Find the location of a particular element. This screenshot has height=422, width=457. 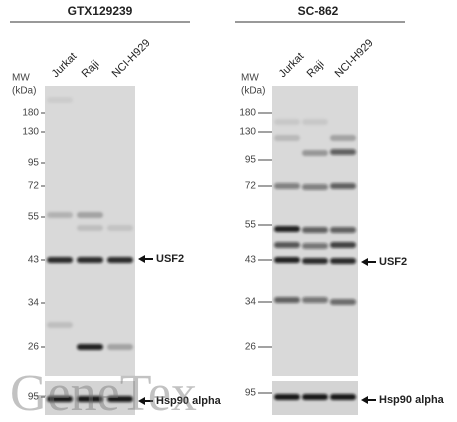

panel-title: GTX129239 is located at coordinates (100, 11).